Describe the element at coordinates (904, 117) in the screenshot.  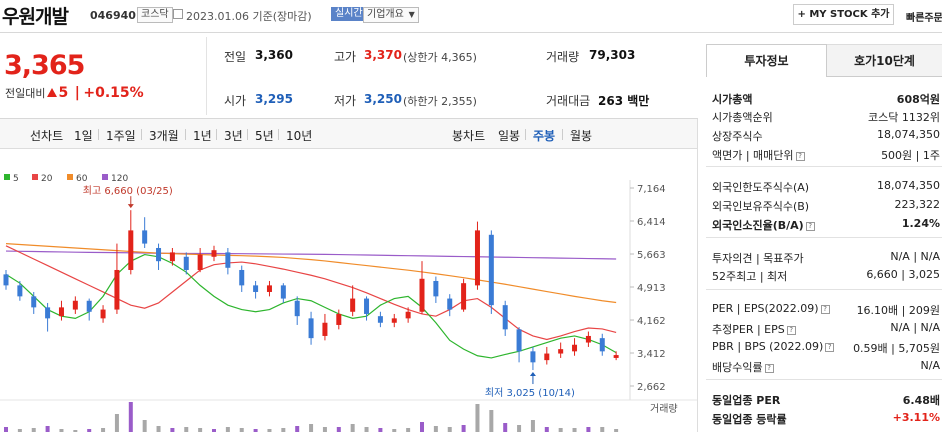
I see `info-value: 코스닥 1132위` at that location.